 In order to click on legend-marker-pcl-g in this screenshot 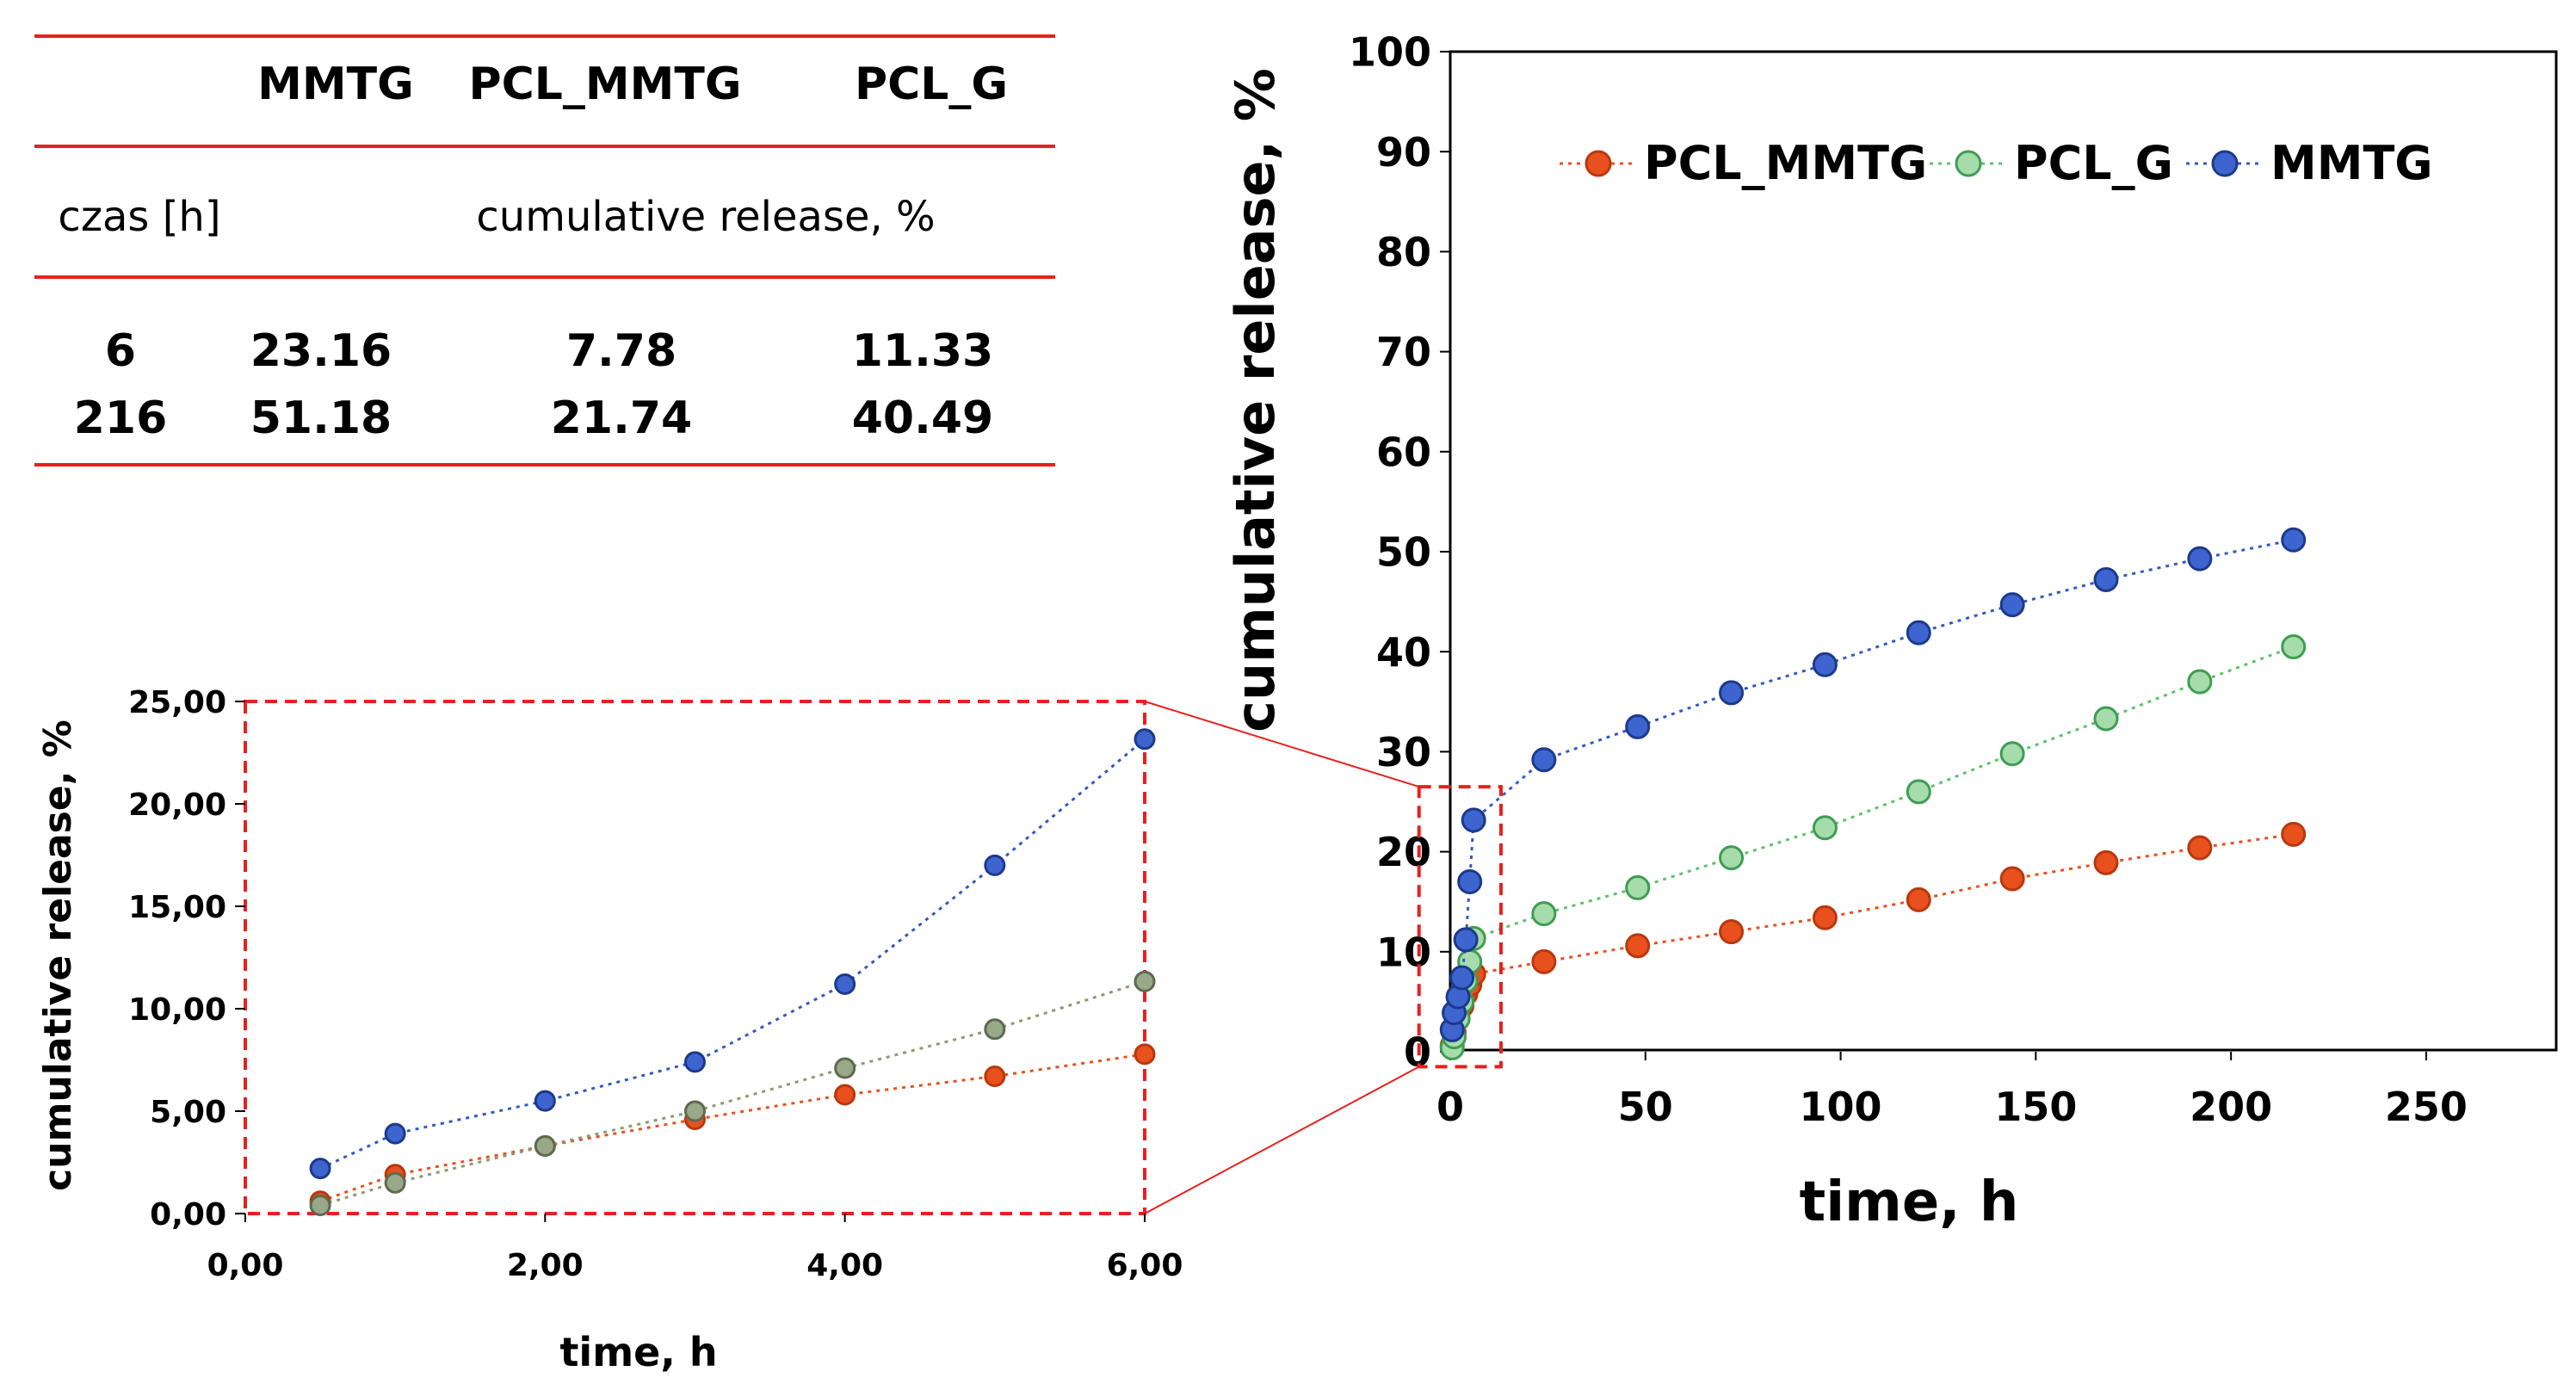, I will do `click(1968, 163)`.